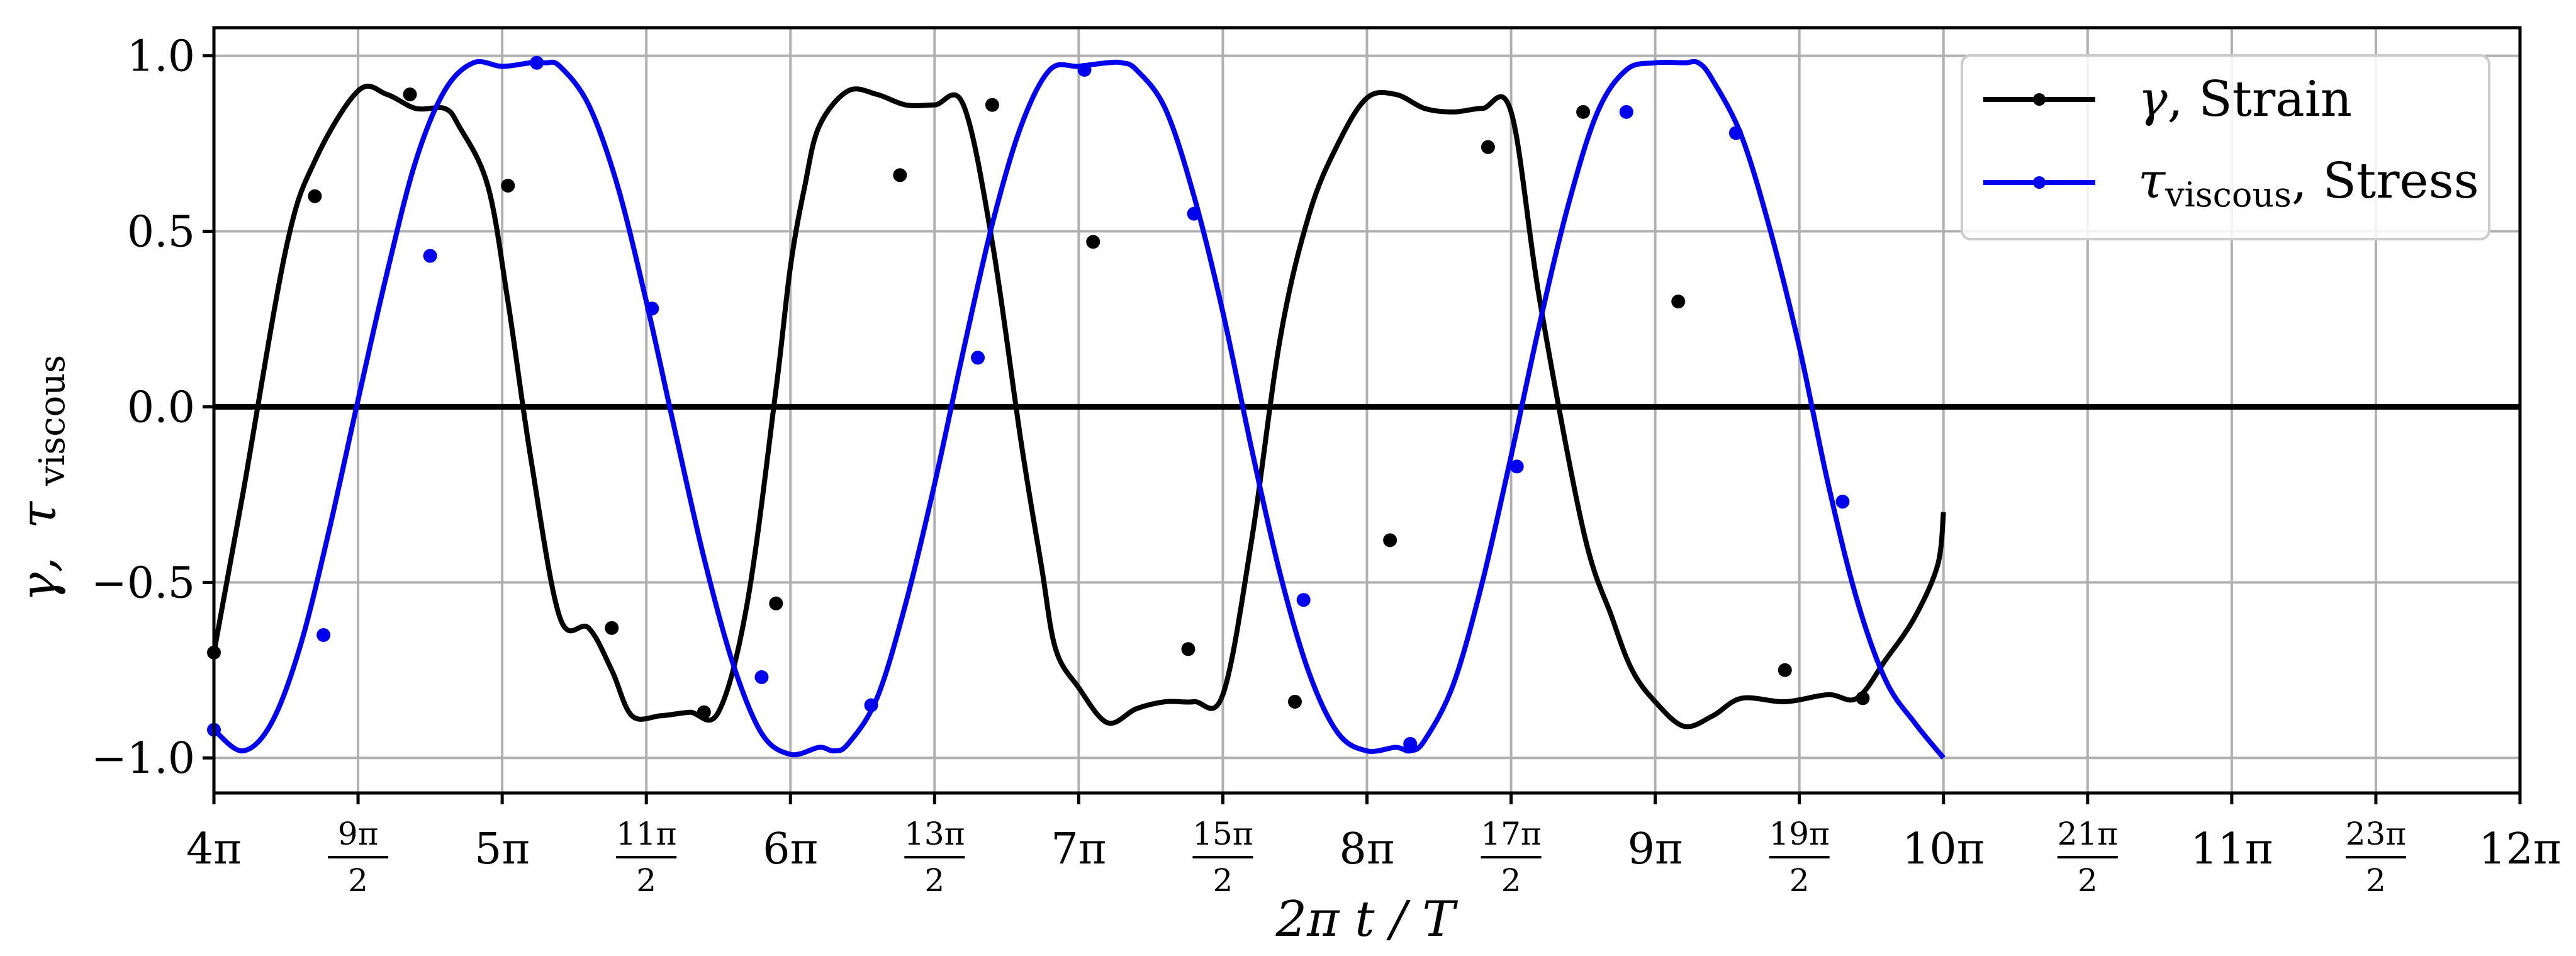 The image size is (2576, 956). What do you see at coordinates (1799, 834) in the screenshot?
I see `x-tick-label-numerator: 19π` at bounding box center [1799, 834].